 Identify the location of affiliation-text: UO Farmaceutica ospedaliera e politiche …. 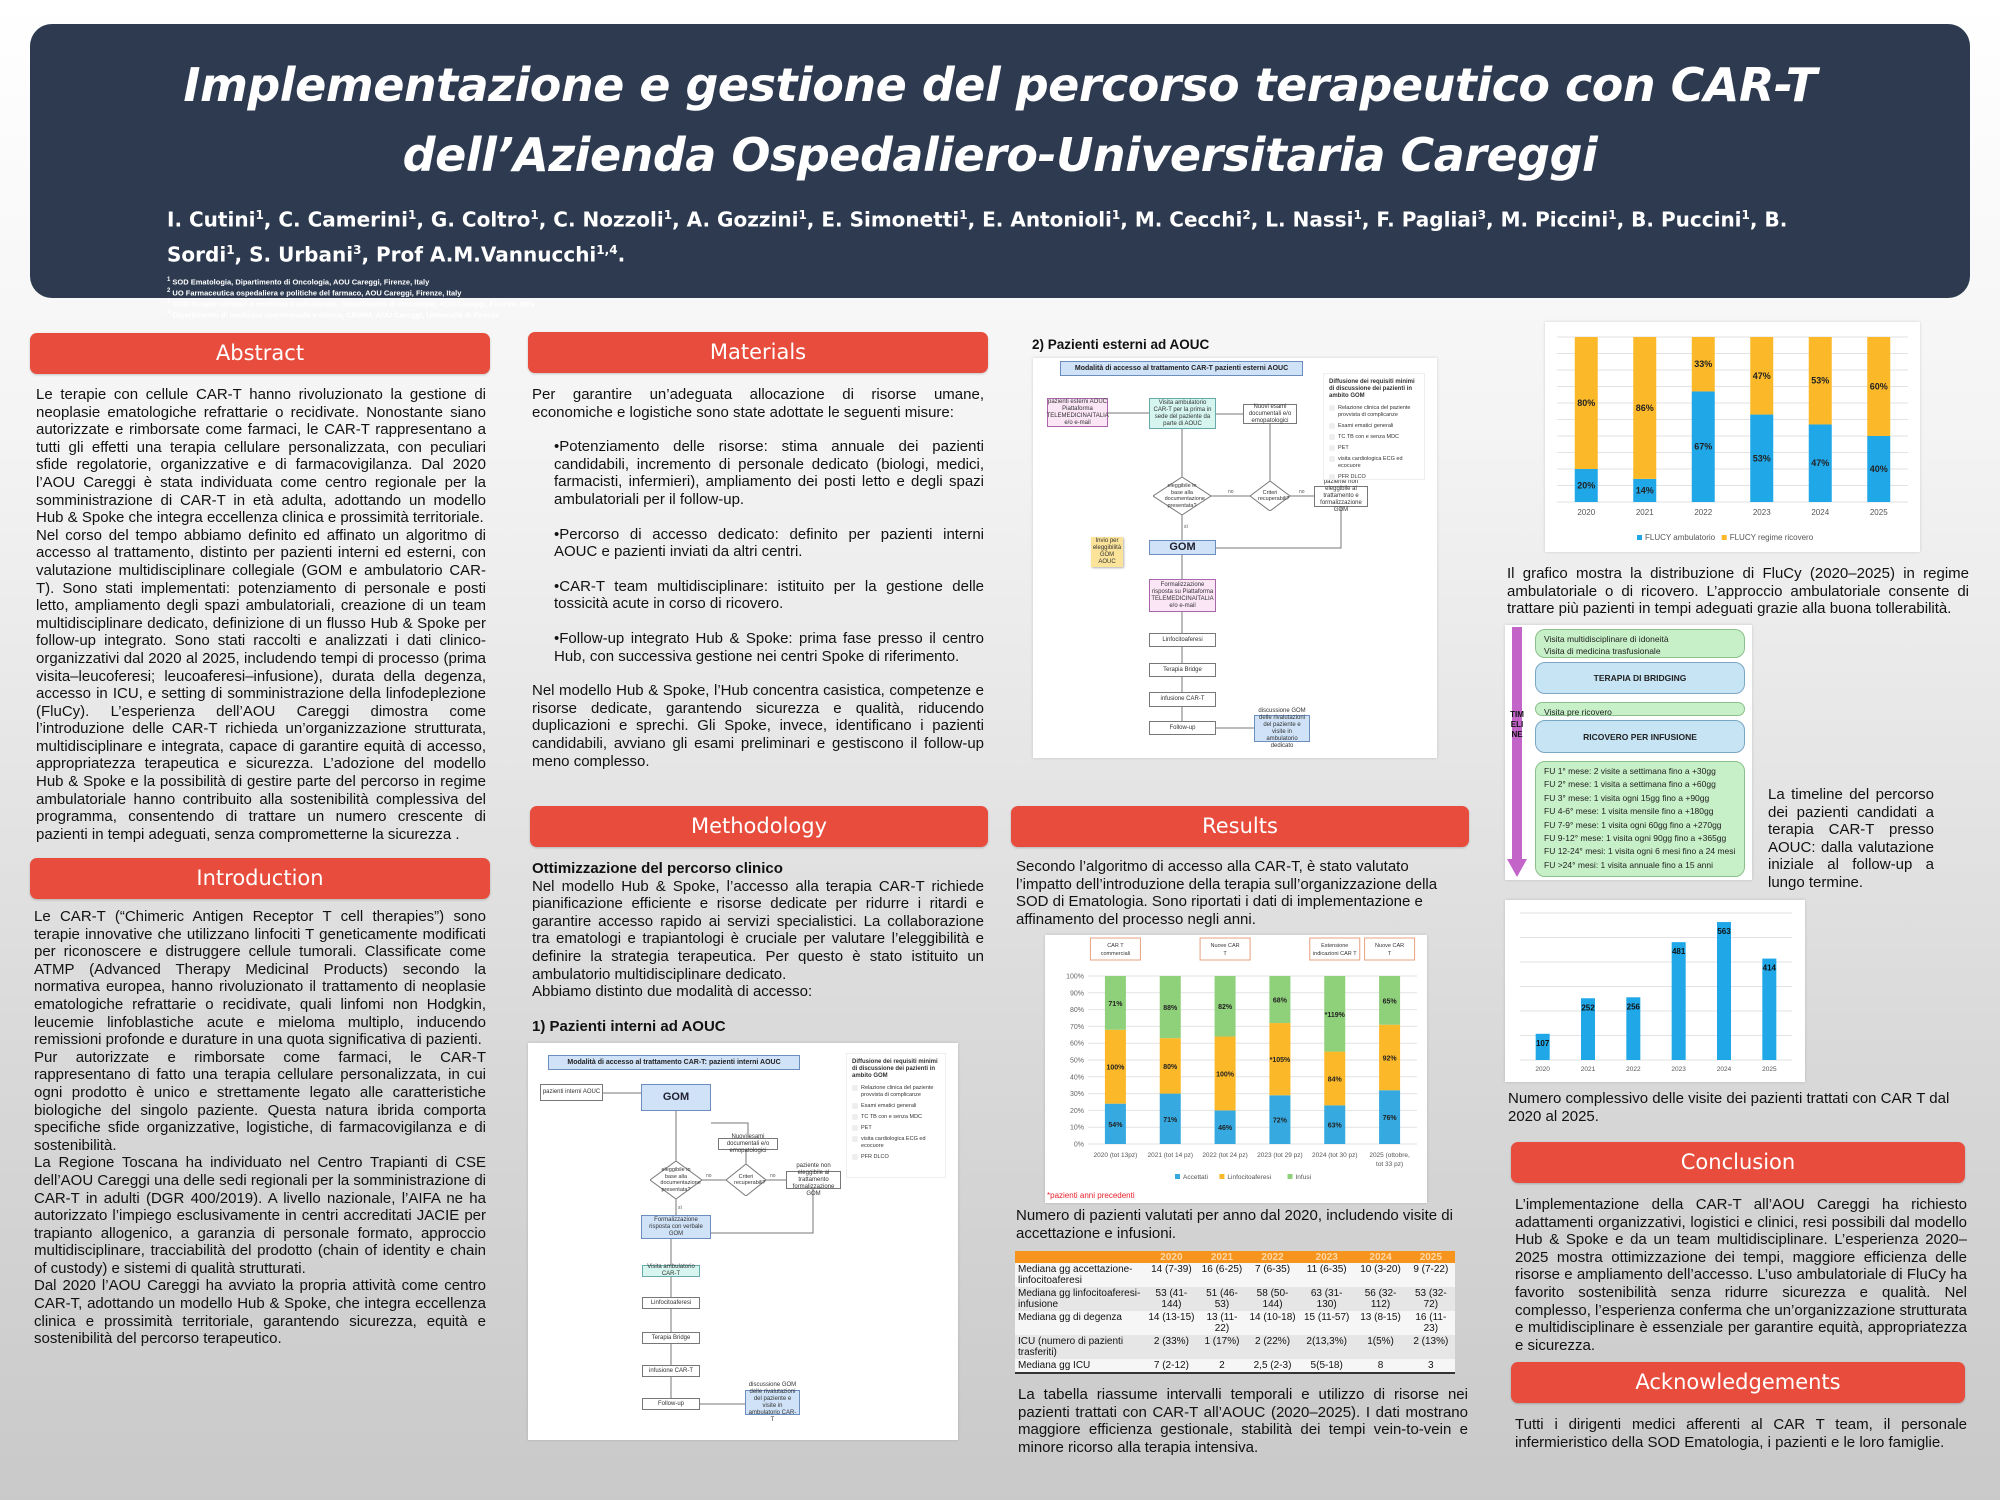
(316, 293).